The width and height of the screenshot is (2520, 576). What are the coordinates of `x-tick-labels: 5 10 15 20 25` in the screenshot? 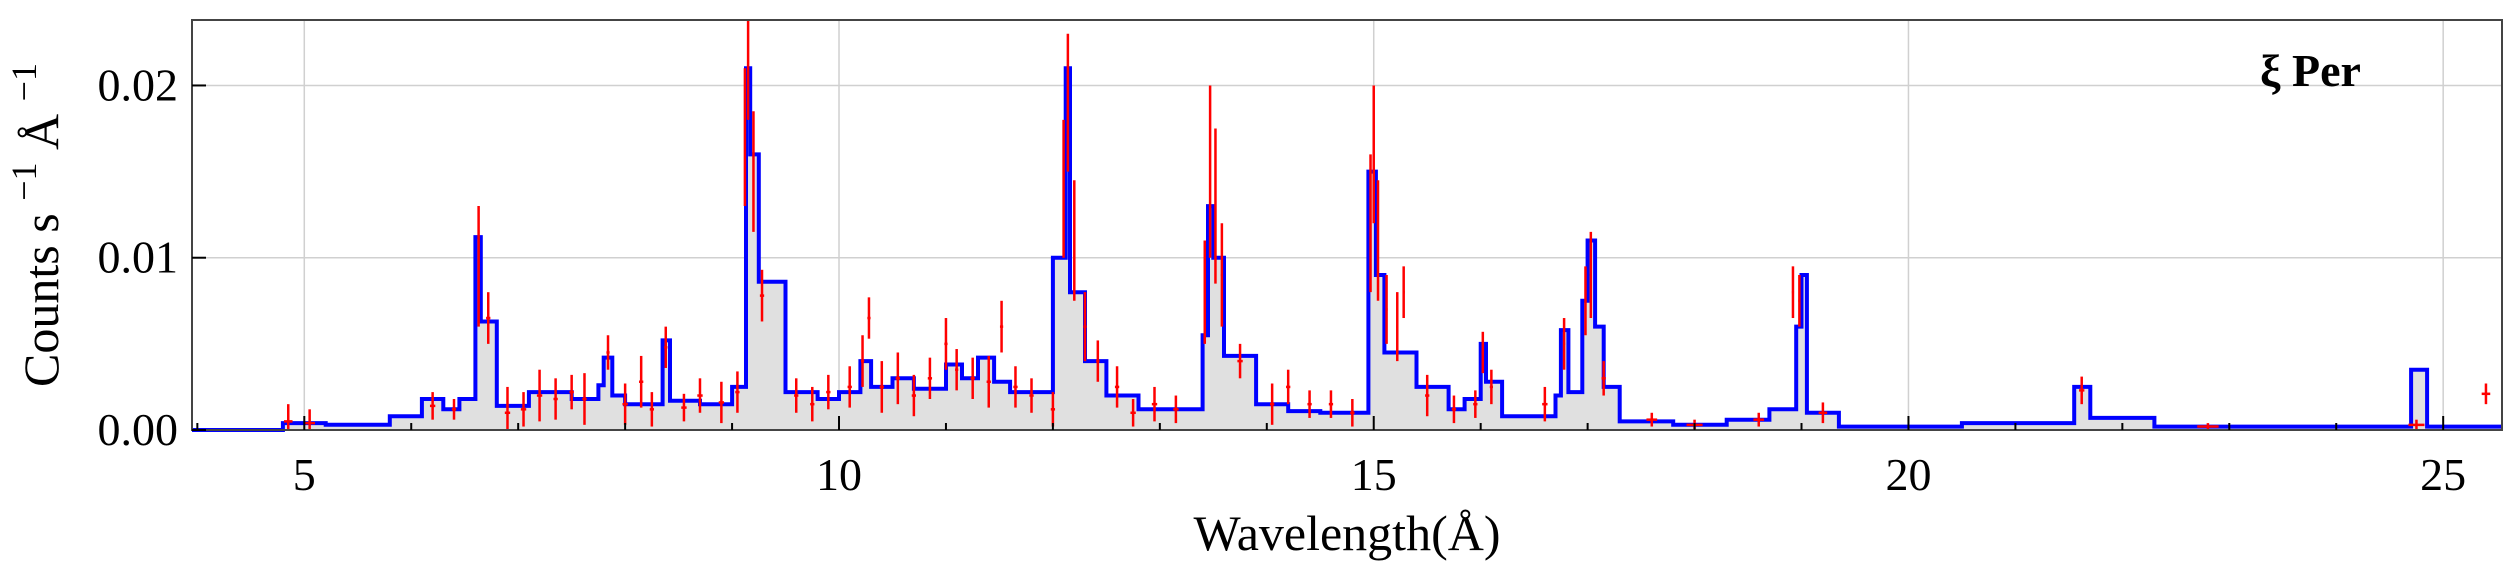 It's located at (1379, 474).